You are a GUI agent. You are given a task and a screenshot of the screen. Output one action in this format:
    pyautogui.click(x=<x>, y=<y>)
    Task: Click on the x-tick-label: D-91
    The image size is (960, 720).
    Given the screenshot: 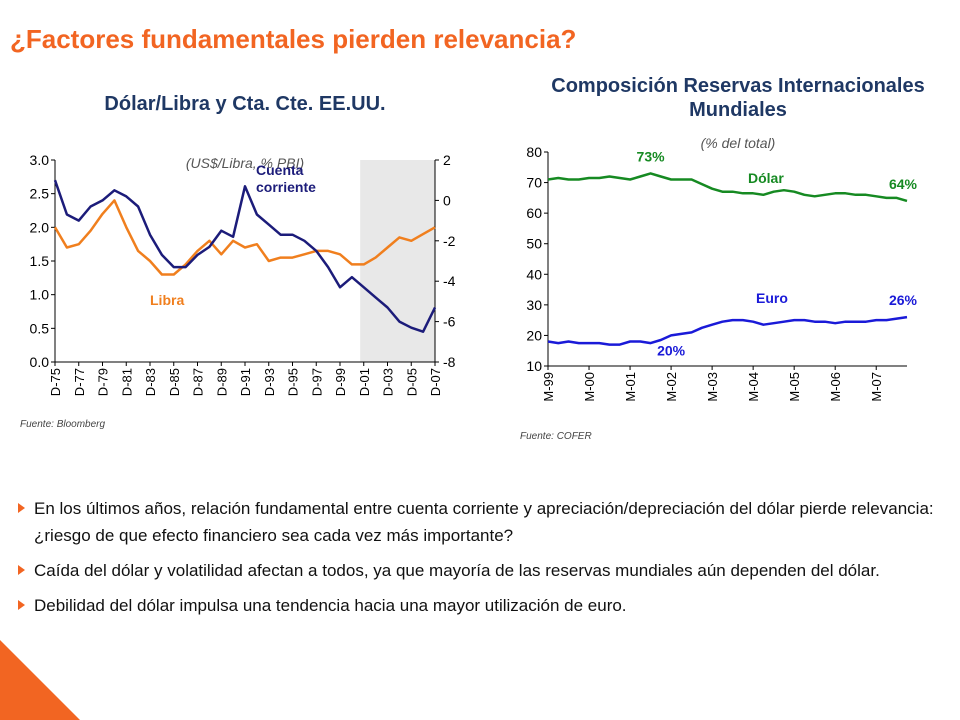 What is the action you would take?
    pyautogui.click(x=245, y=382)
    